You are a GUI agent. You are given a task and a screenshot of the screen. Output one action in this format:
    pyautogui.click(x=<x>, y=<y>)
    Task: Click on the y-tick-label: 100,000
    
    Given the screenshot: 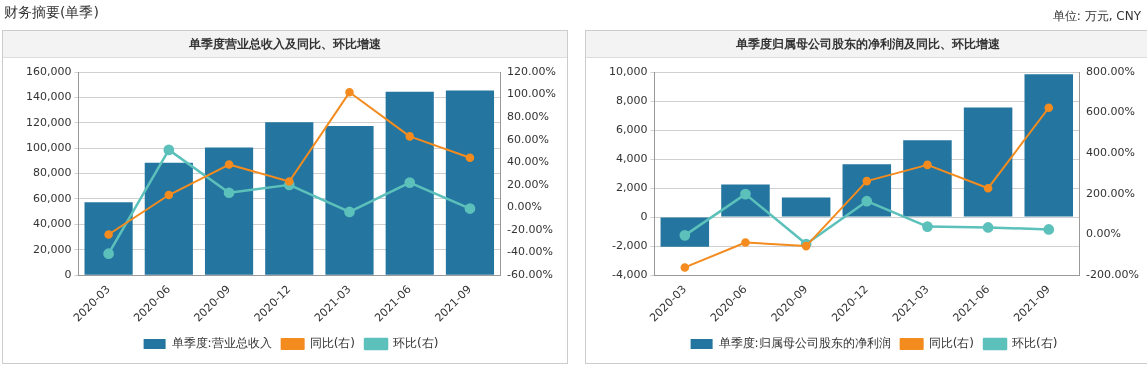 What is the action you would take?
    pyautogui.click(x=48, y=148)
    